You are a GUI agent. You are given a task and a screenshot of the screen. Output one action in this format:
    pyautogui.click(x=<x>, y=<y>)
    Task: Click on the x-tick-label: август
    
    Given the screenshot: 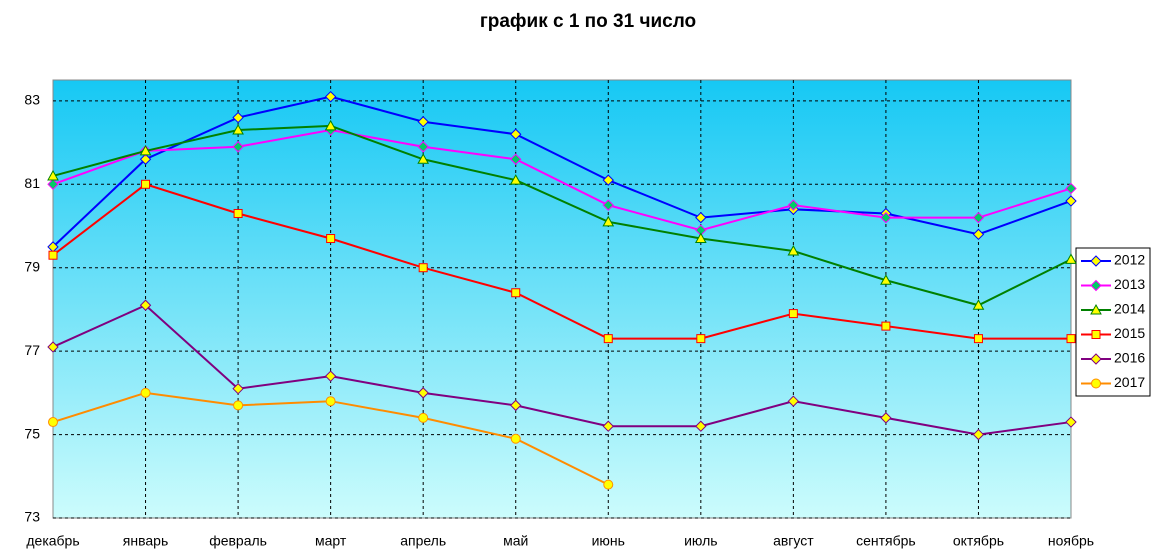 What is the action you would take?
    pyautogui.click(x=793, y=541)
    